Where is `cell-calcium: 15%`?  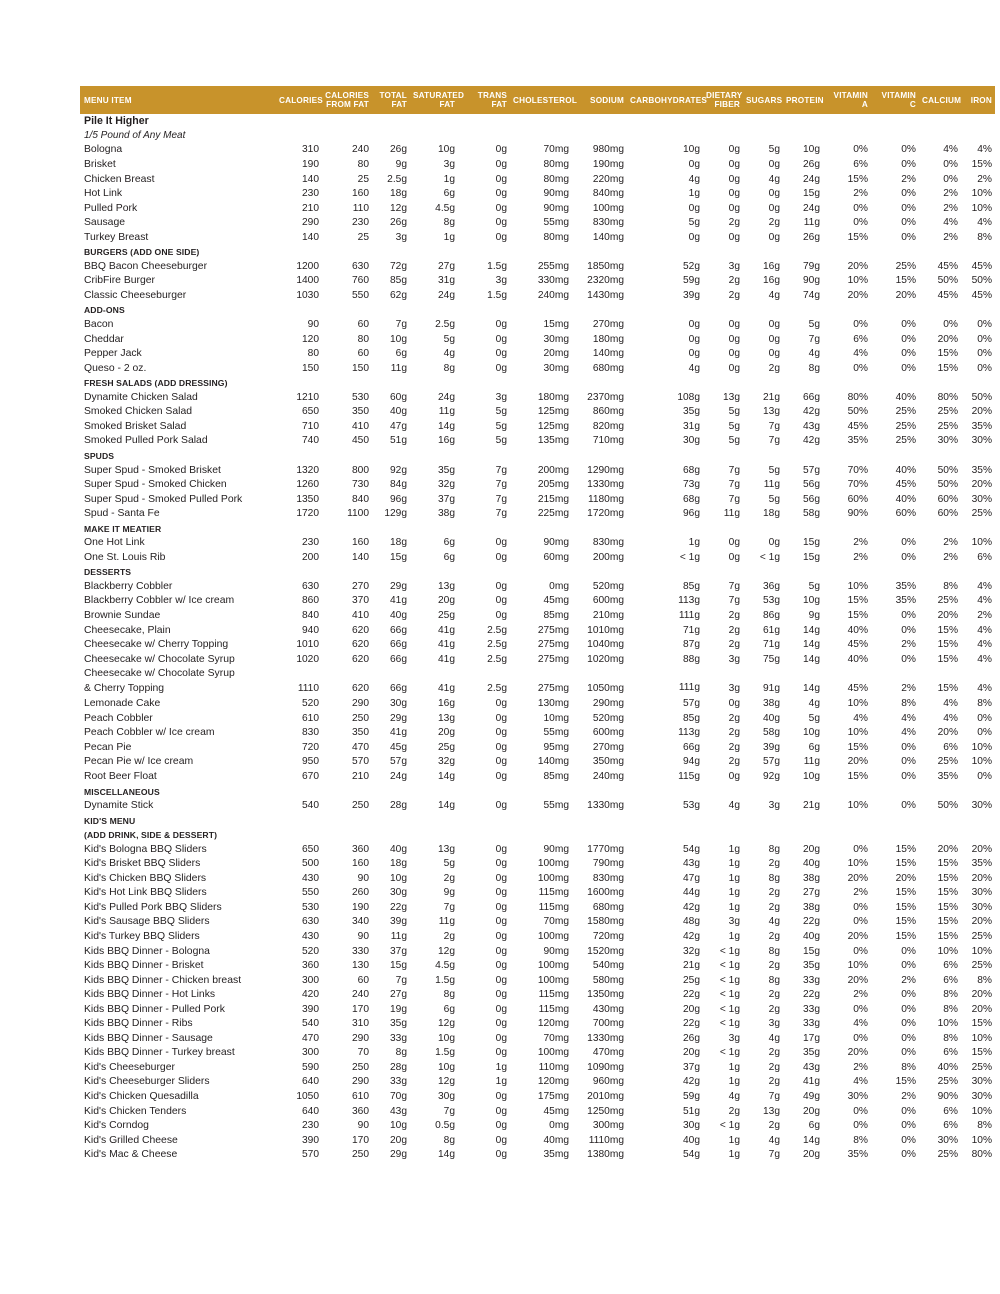
cell-calcium: 15% is located at coordinates (947, 659).